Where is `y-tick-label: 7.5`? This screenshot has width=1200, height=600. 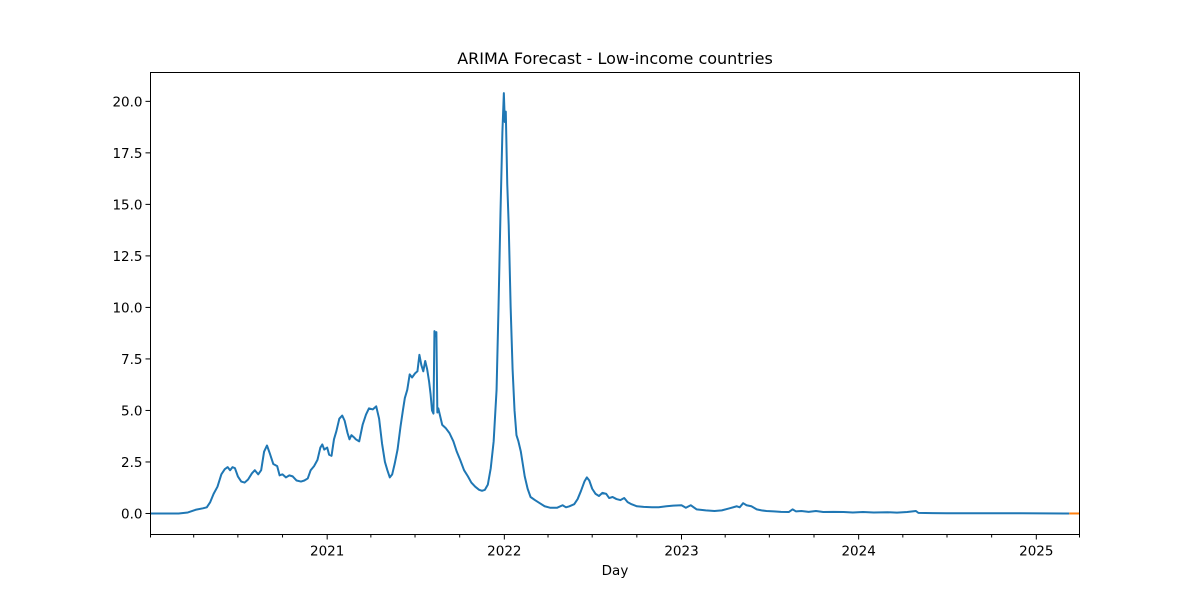 y-tick-label: 7.5 is located at coordinates (131, 360).